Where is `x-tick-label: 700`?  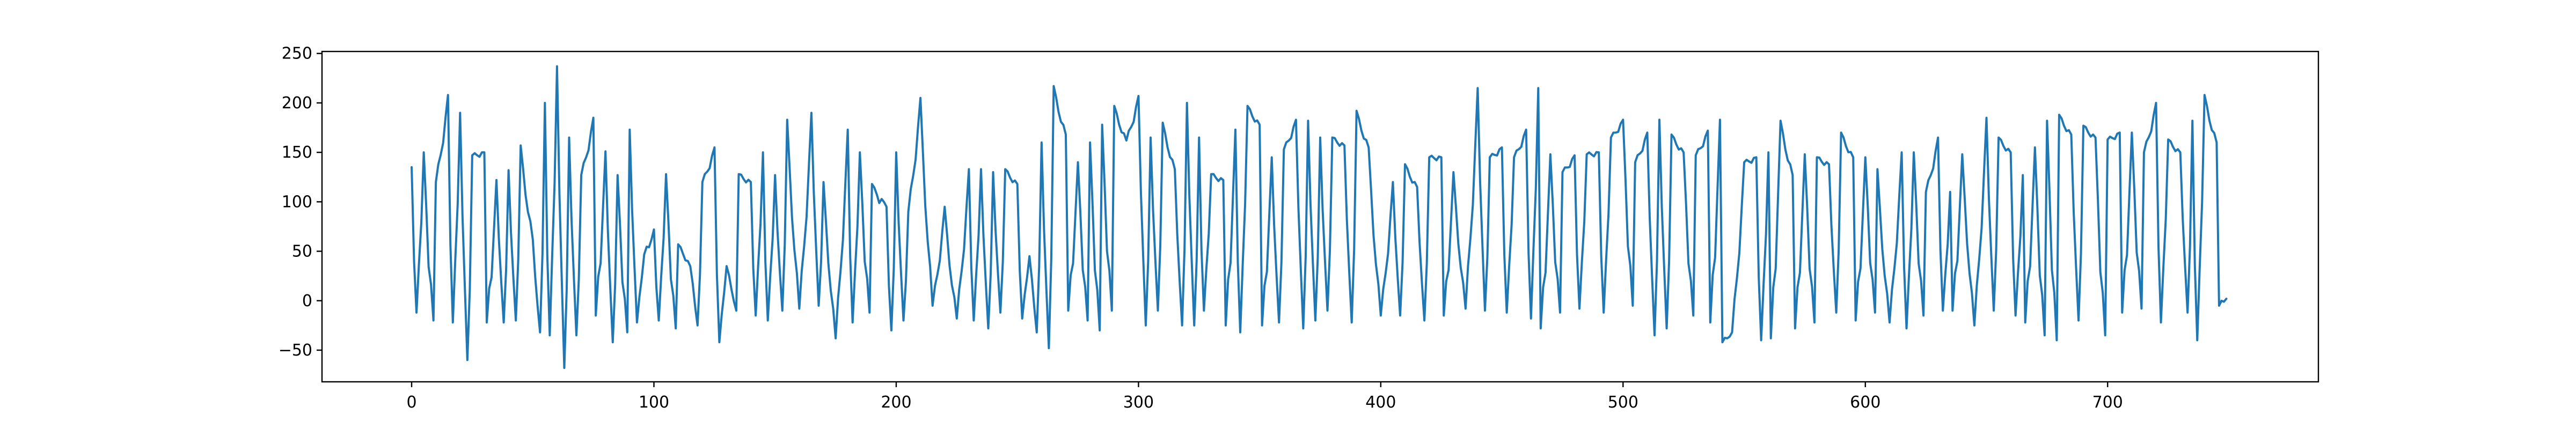
x-tick-label: 700 is located at coordinates (2107, 402).